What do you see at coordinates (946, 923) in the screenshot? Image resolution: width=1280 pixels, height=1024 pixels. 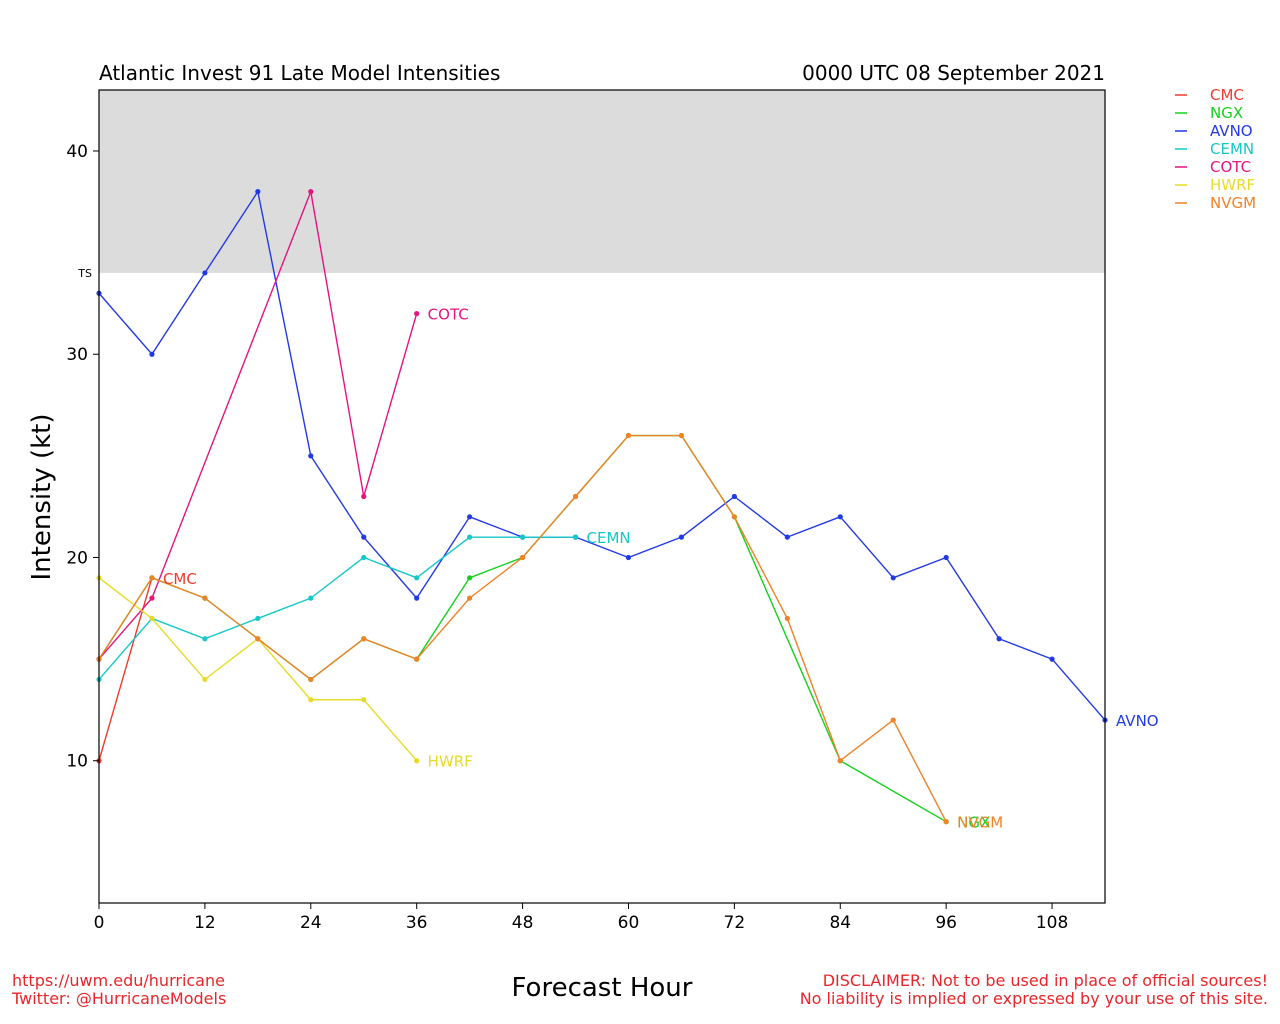 I see `x-tick-label-96: 96` at bounding box center [946, 923].